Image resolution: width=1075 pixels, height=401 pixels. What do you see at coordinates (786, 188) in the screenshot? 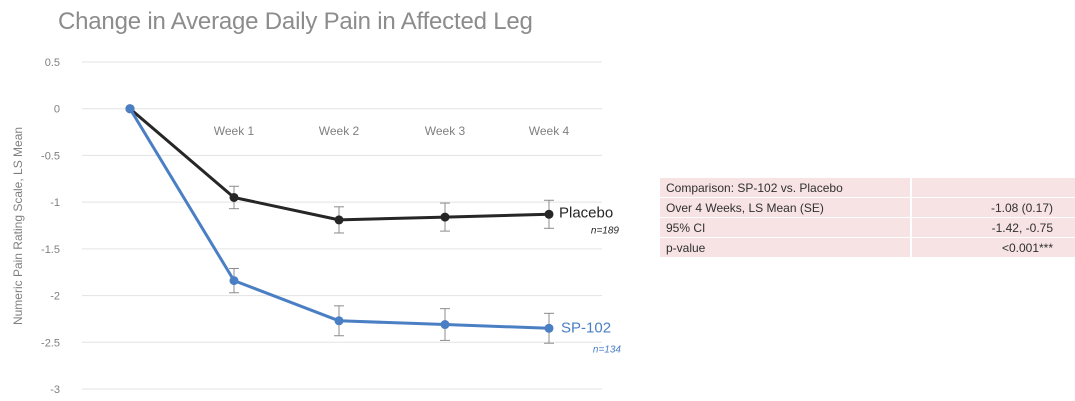
I see `table-cell-label: Comparison: SP-102 vs. Placebo` at bounding box center [786, 188].